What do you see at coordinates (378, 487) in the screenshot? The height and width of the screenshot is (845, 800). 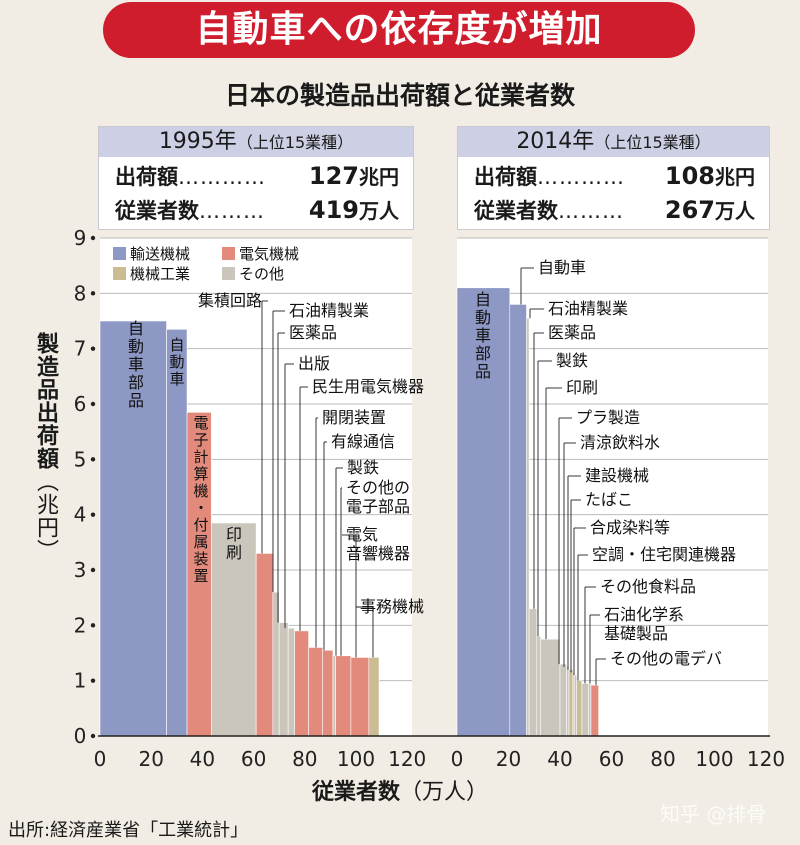 I see `callout-label-その他の電子部品: その他の` at bounding box center [378, 487].